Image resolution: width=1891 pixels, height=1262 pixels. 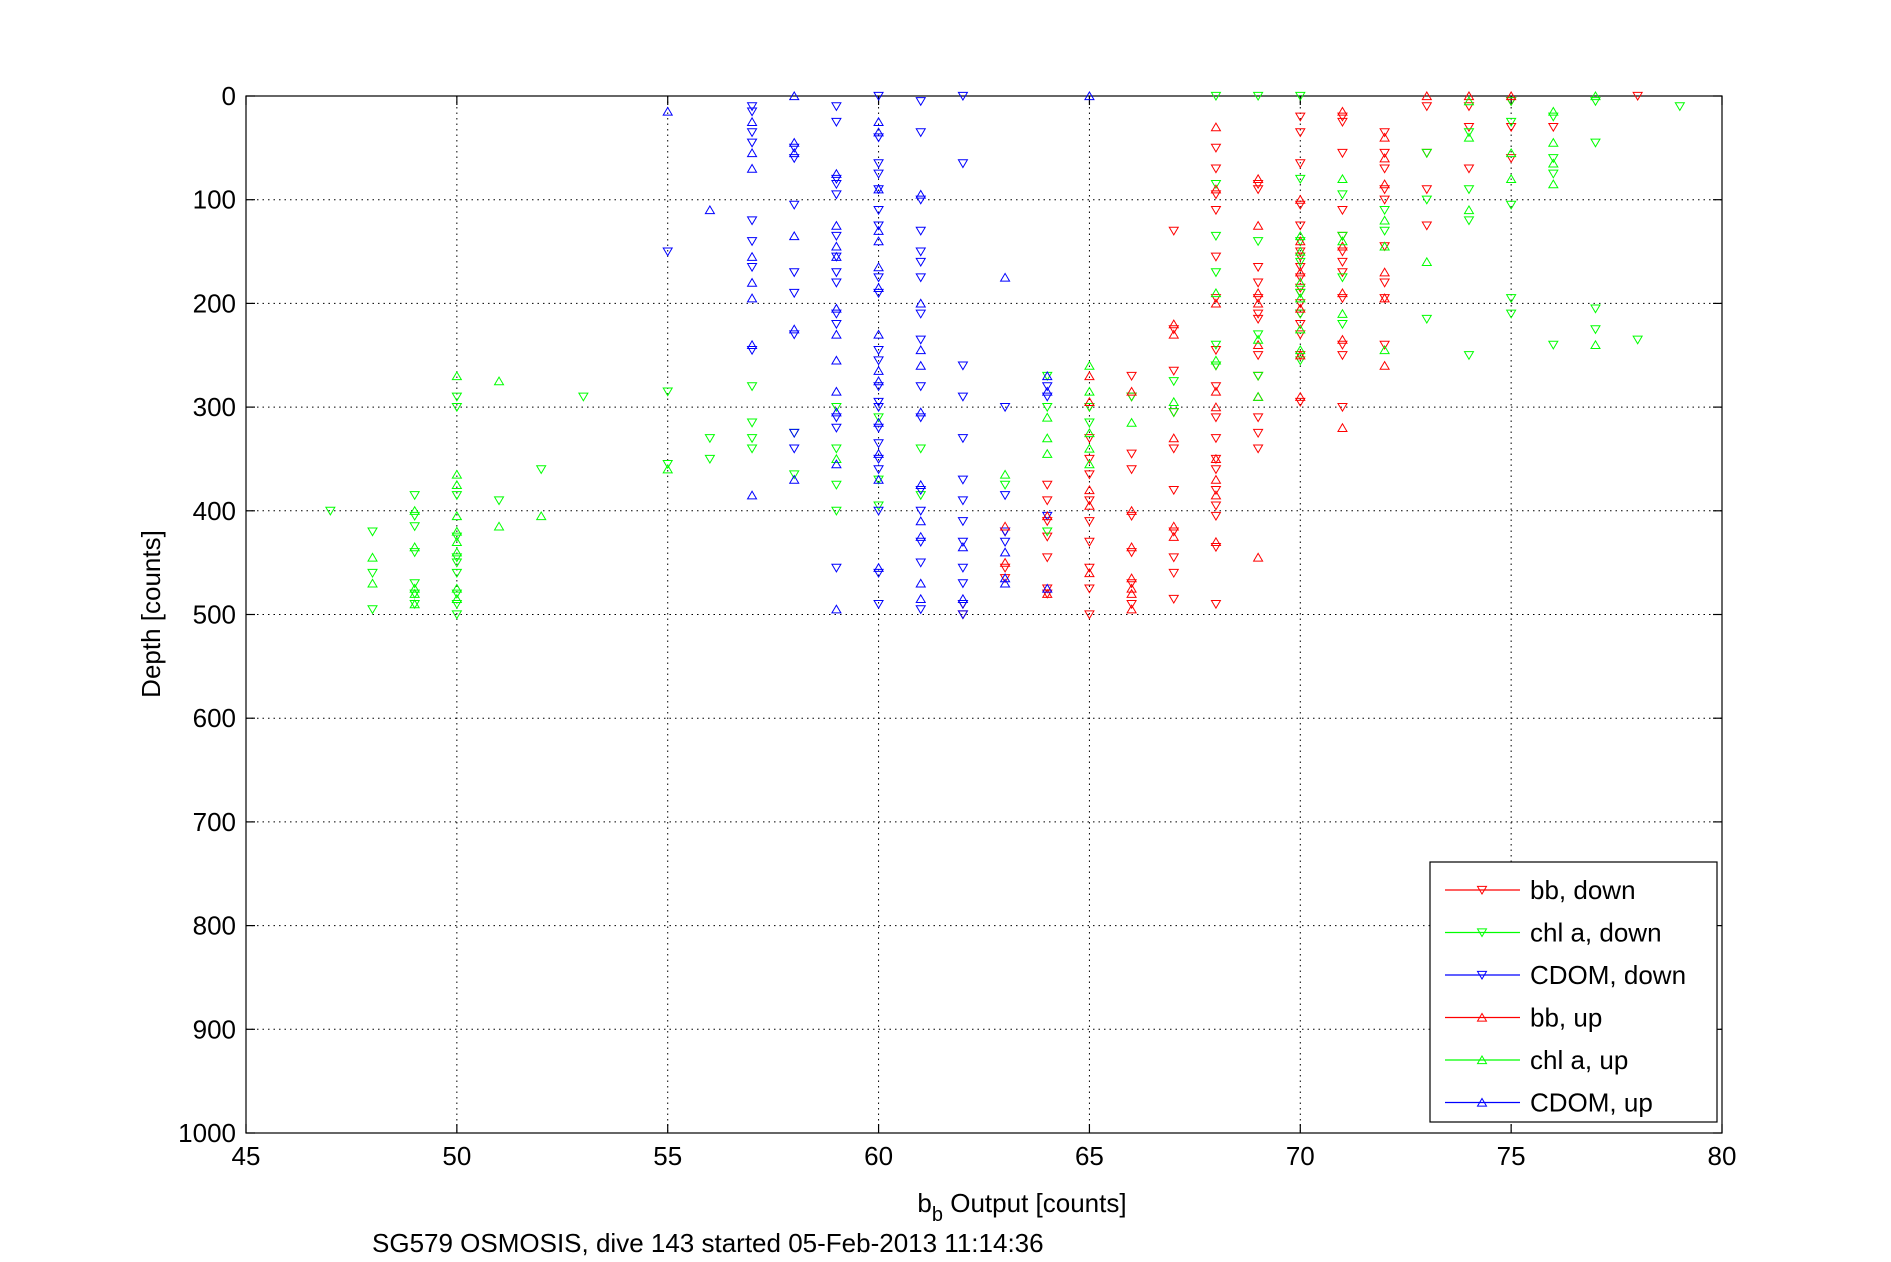 I want to click on x-tick-label: 80, so click(x=1722, y=1156).